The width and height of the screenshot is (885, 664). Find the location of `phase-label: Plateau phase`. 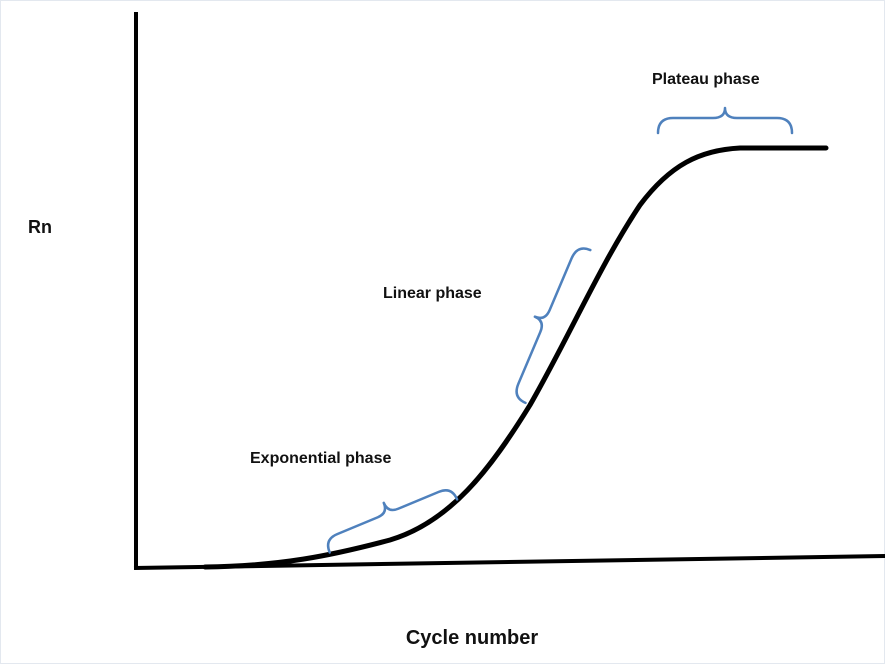

phase-label: Plateau phase is located at coordinates (706, 79).